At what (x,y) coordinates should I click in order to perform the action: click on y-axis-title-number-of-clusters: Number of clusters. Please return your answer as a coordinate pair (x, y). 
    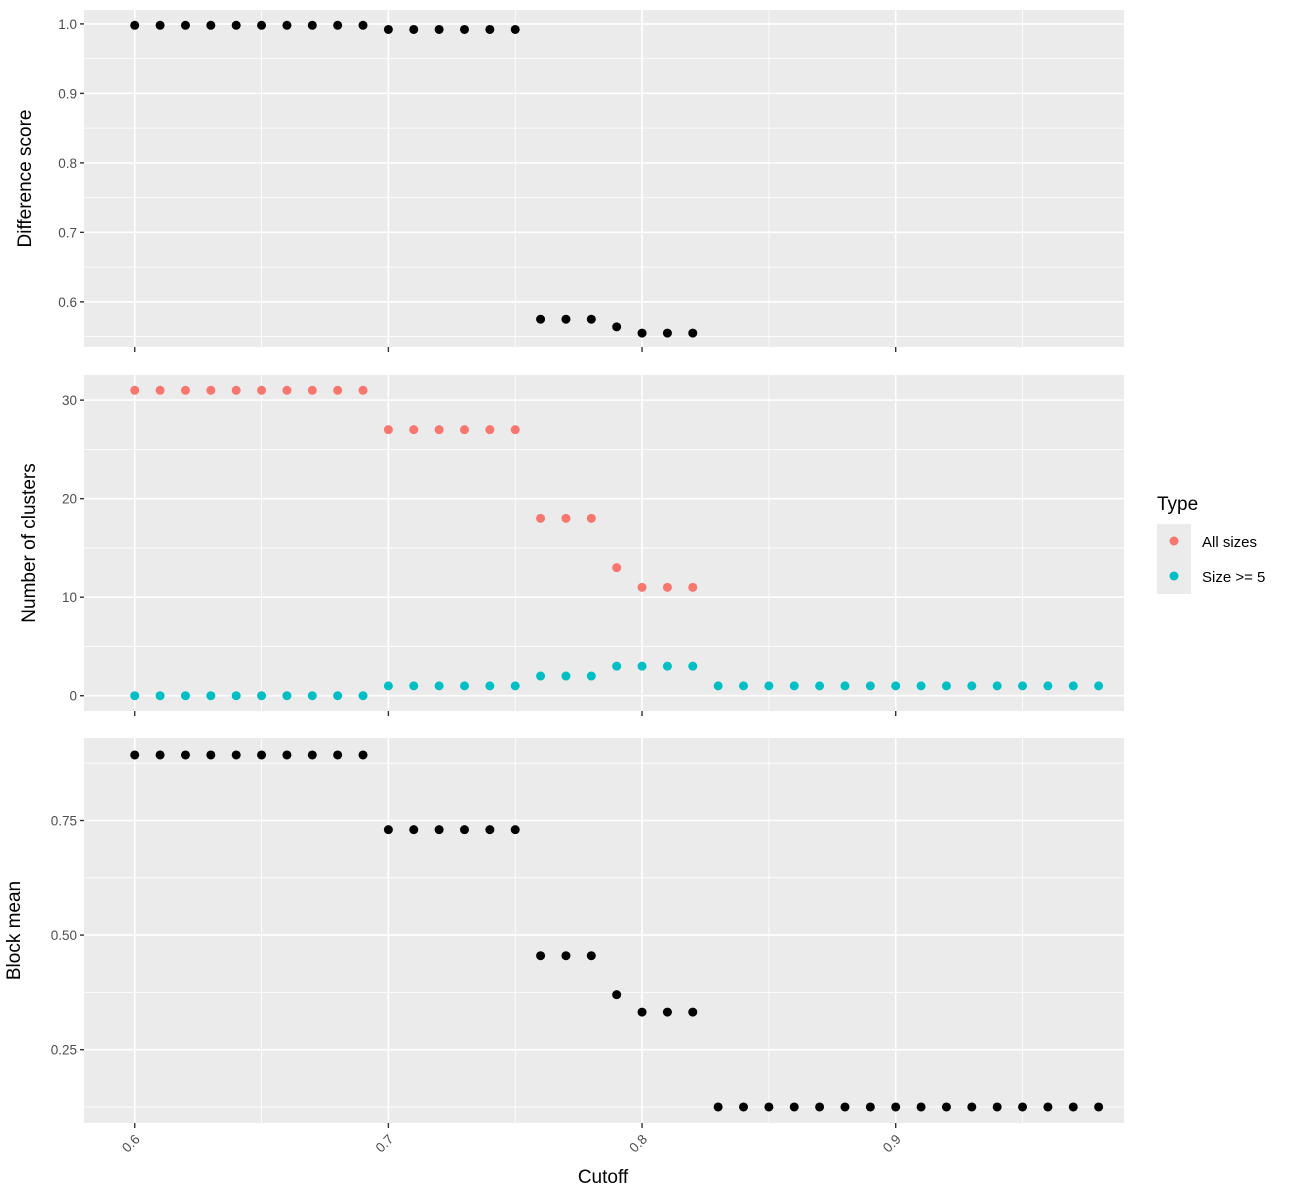
    Looking at the image, I should click on (29, 542).